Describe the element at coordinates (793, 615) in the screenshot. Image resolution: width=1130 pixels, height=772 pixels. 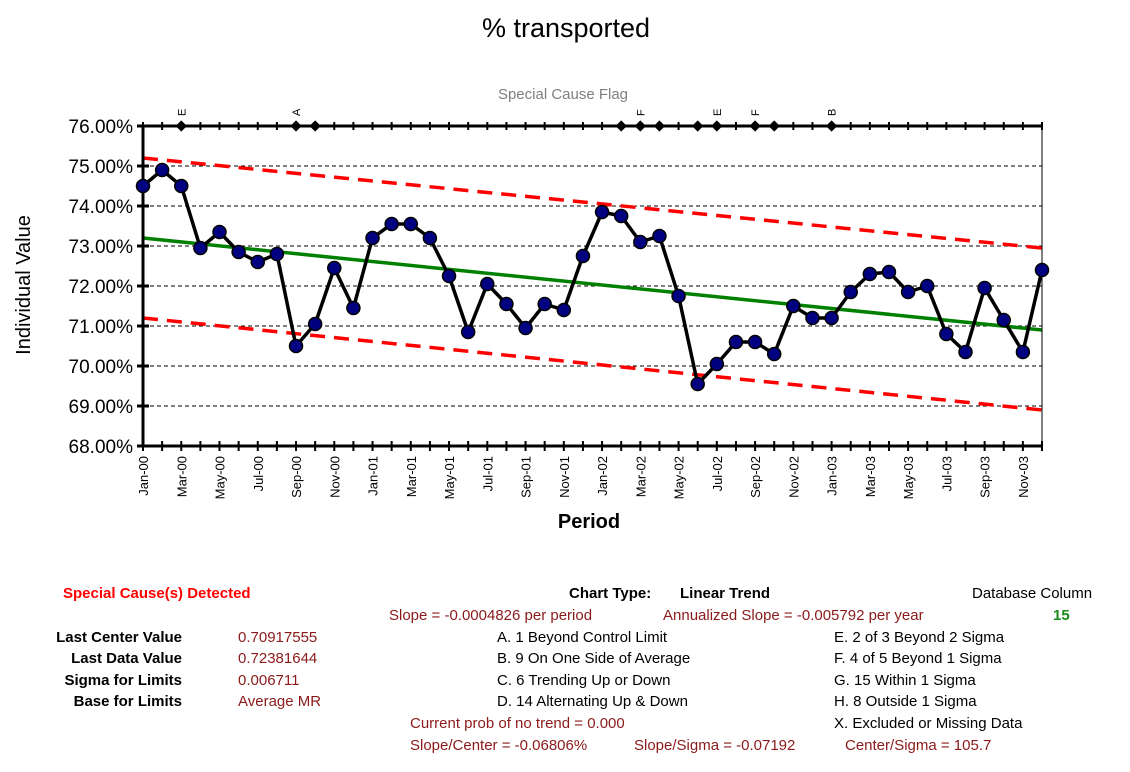
I see `annualized-slope-text: Annualized Slope = -0.005792 per year` at that location.